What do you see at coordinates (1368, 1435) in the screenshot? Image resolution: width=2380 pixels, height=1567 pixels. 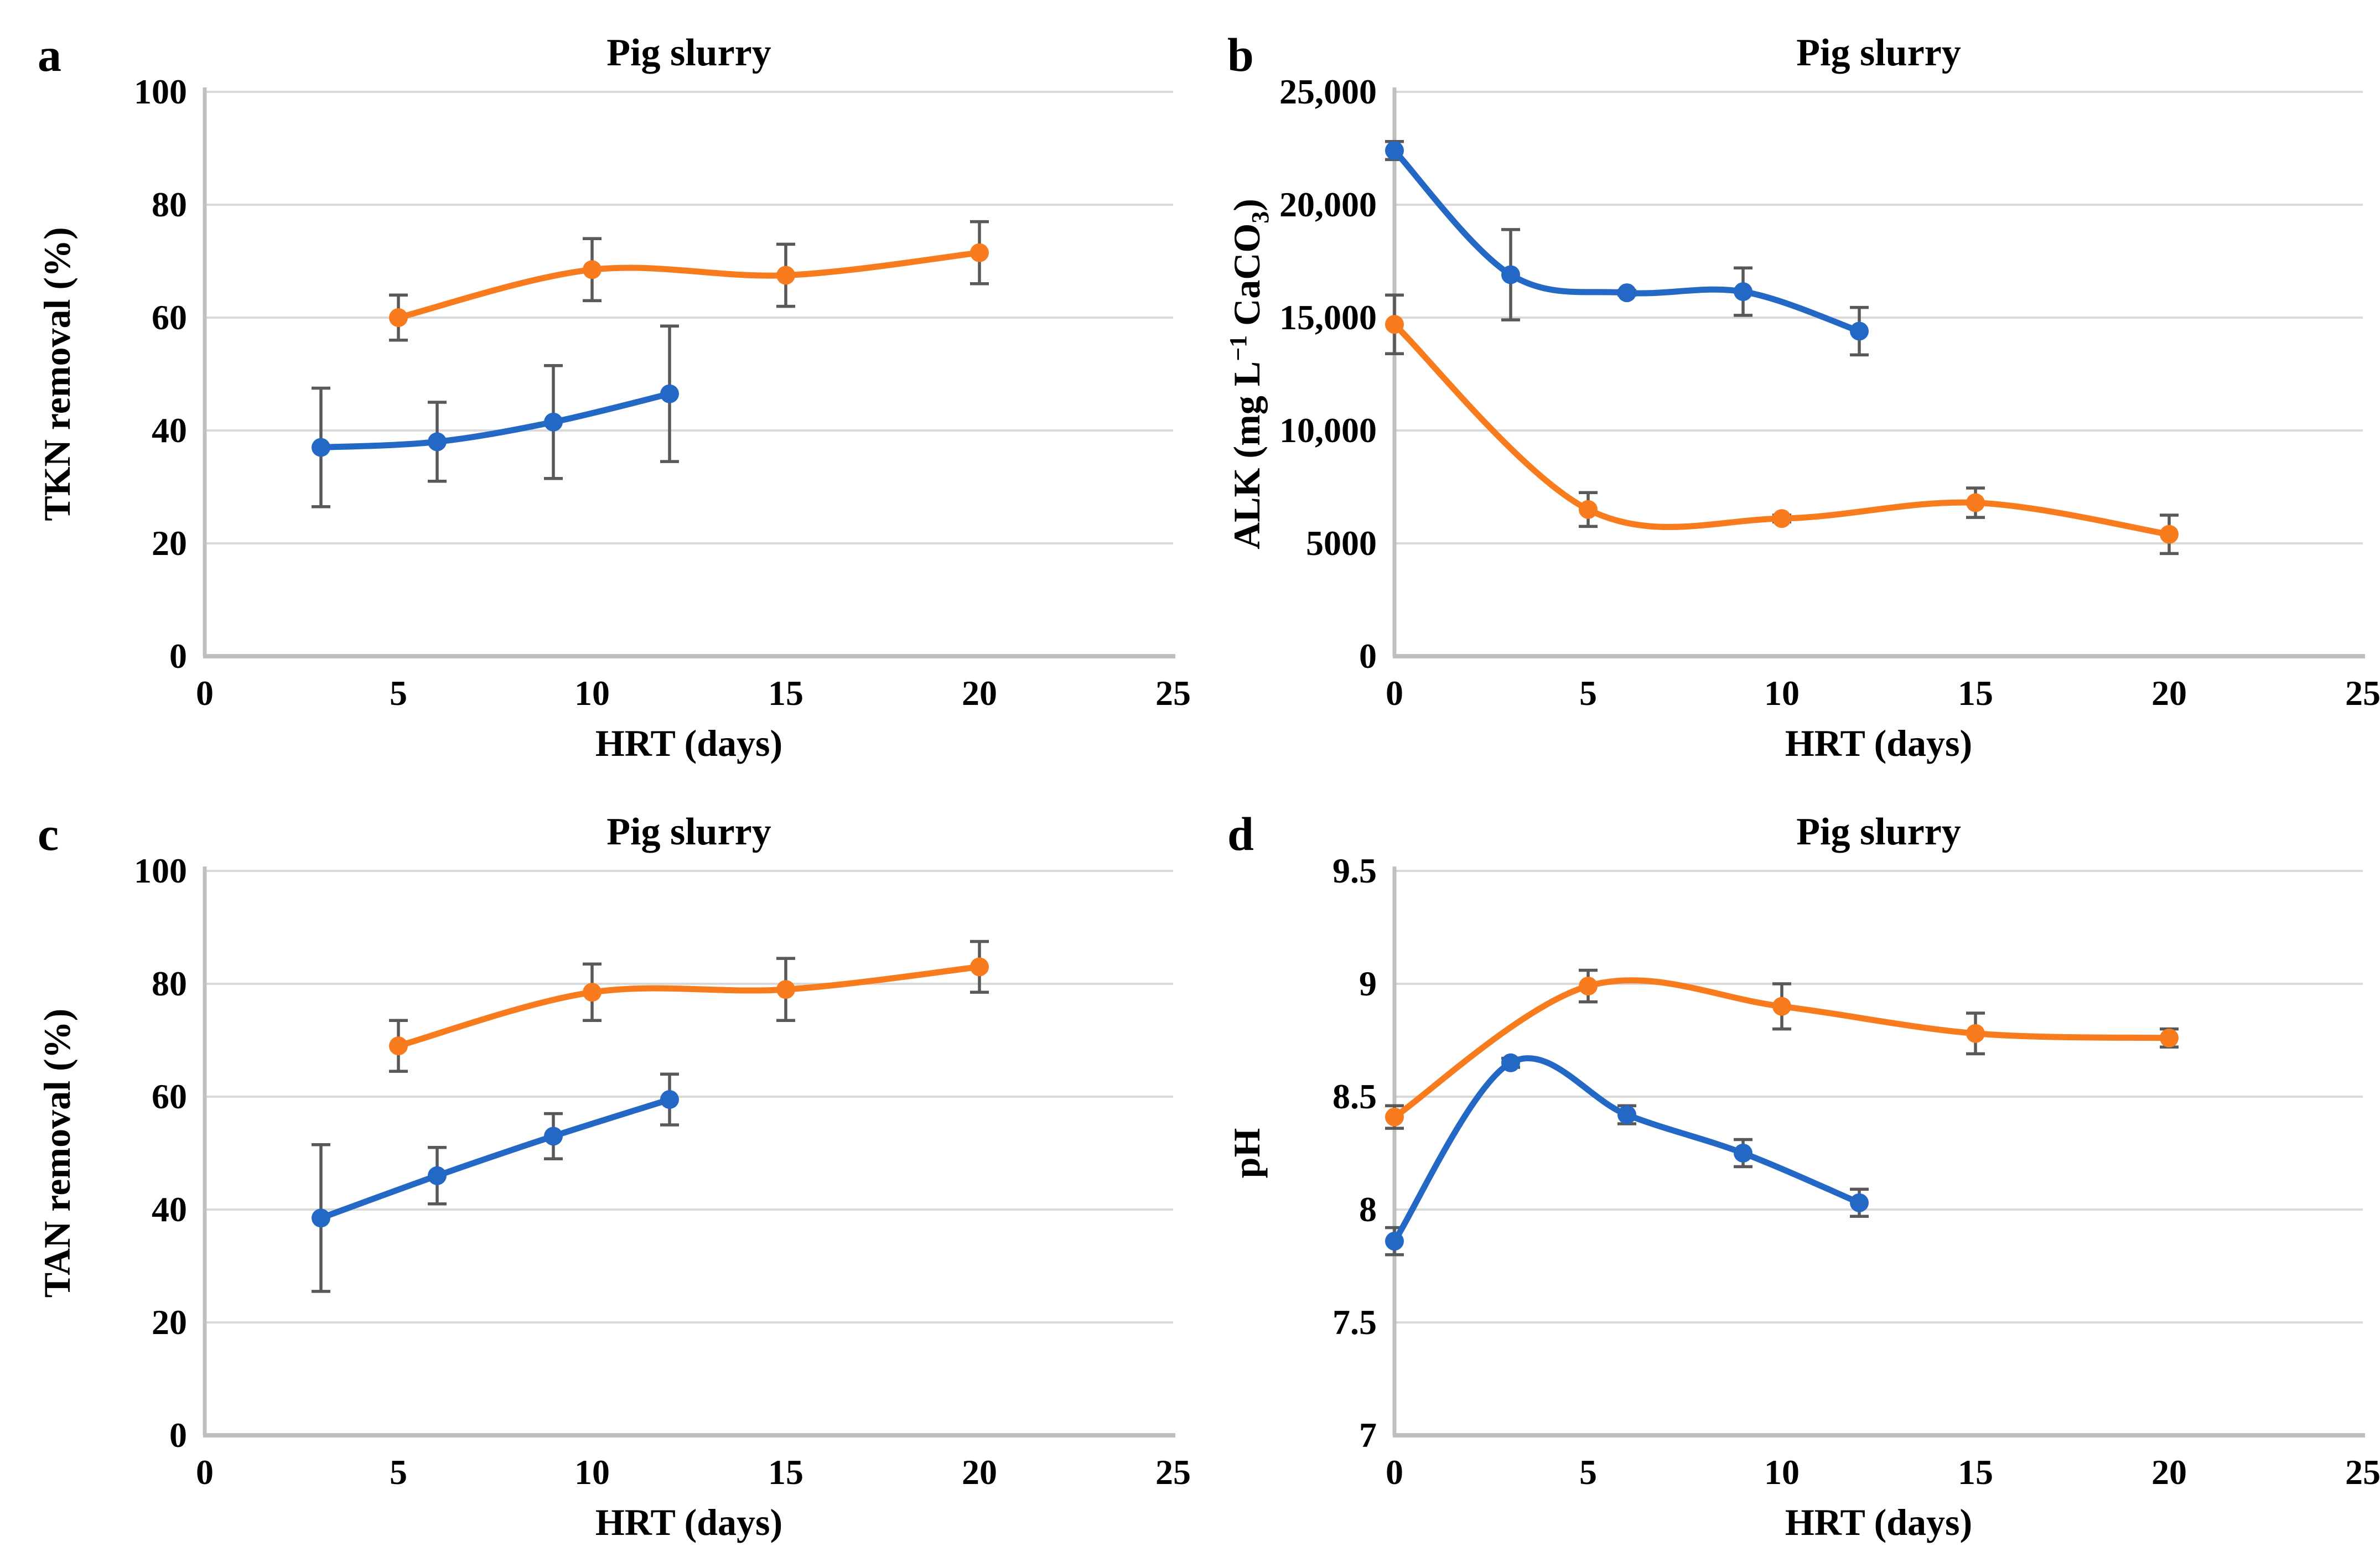 I see `y-tick-label: 7` at bounding box center [1368, 1435].